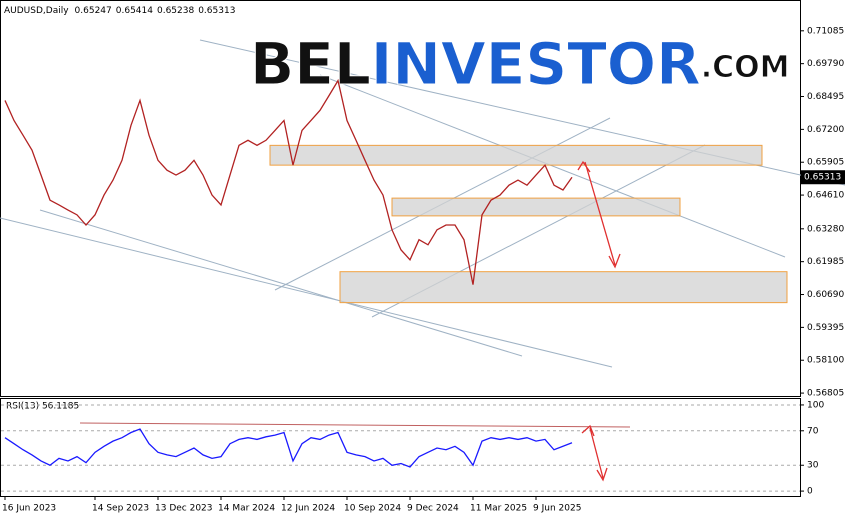  Describe the element at coordinates (825, 196) in the screenshot. I see `y-tick-label: 0.64610` at that location.